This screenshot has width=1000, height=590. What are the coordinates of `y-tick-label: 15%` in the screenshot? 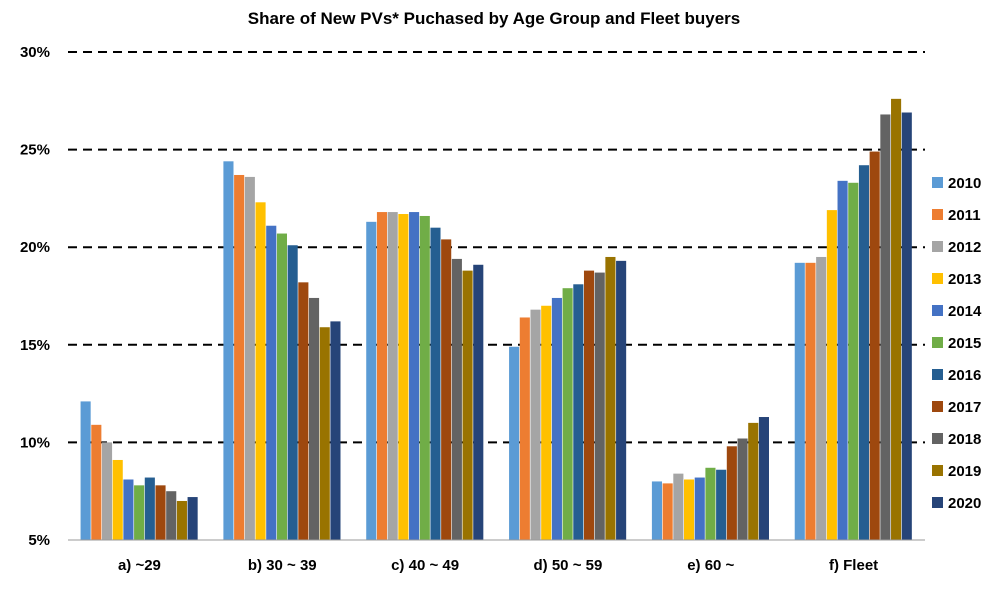 It's located at (35, 345).